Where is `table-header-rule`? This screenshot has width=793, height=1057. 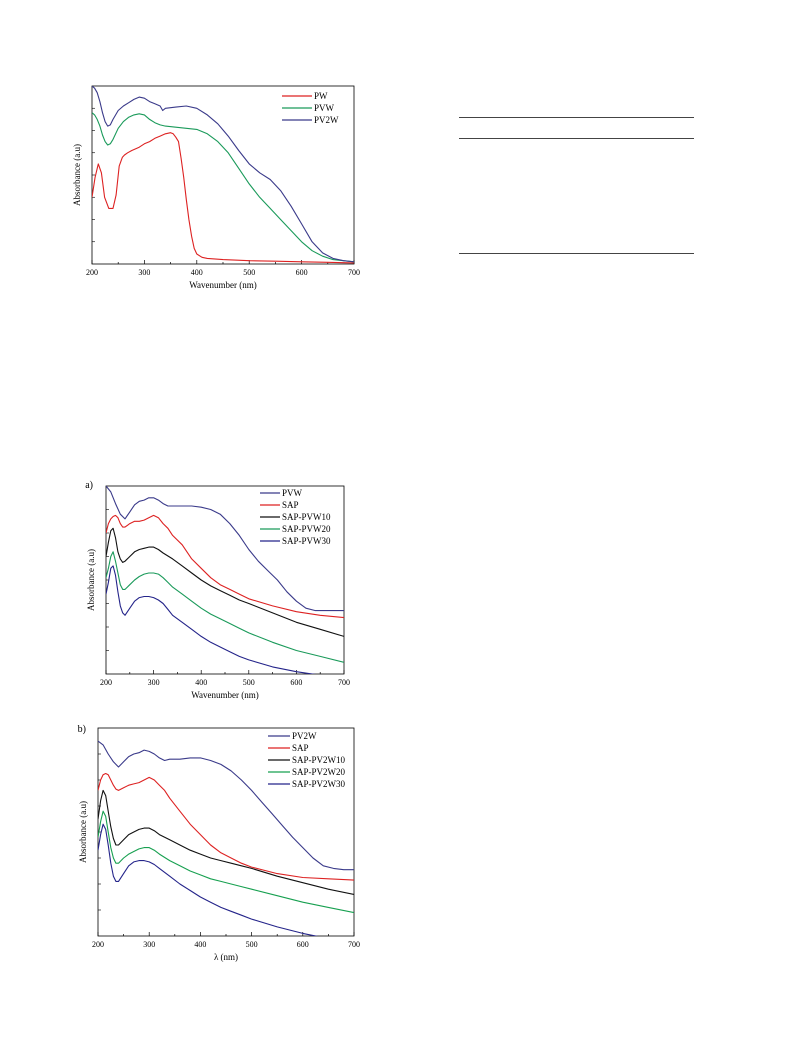 table-header-rule is located at coordinates (576, 138).